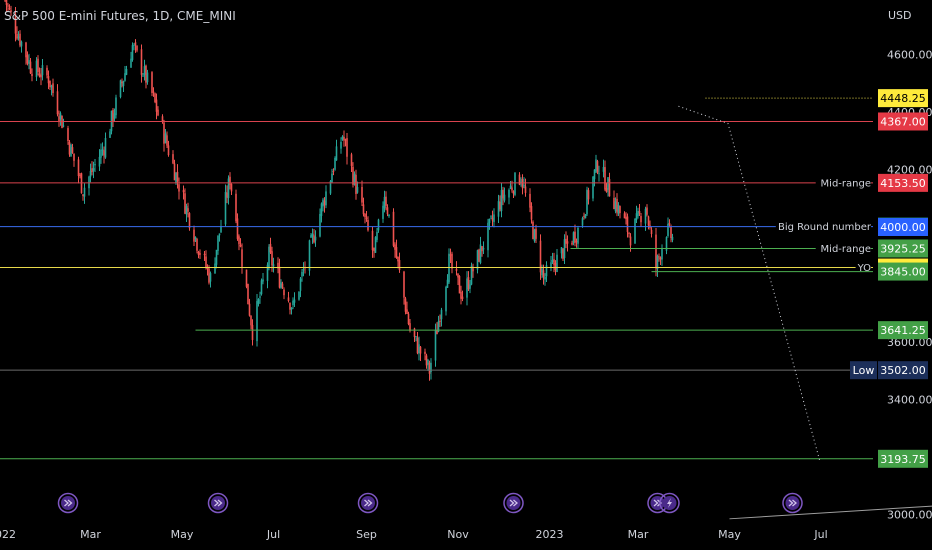 The width and height of the screenshot is (932, 550). Describe the element at coordinates (830, 512) in the screenshot. I see `trend-line` at that location.